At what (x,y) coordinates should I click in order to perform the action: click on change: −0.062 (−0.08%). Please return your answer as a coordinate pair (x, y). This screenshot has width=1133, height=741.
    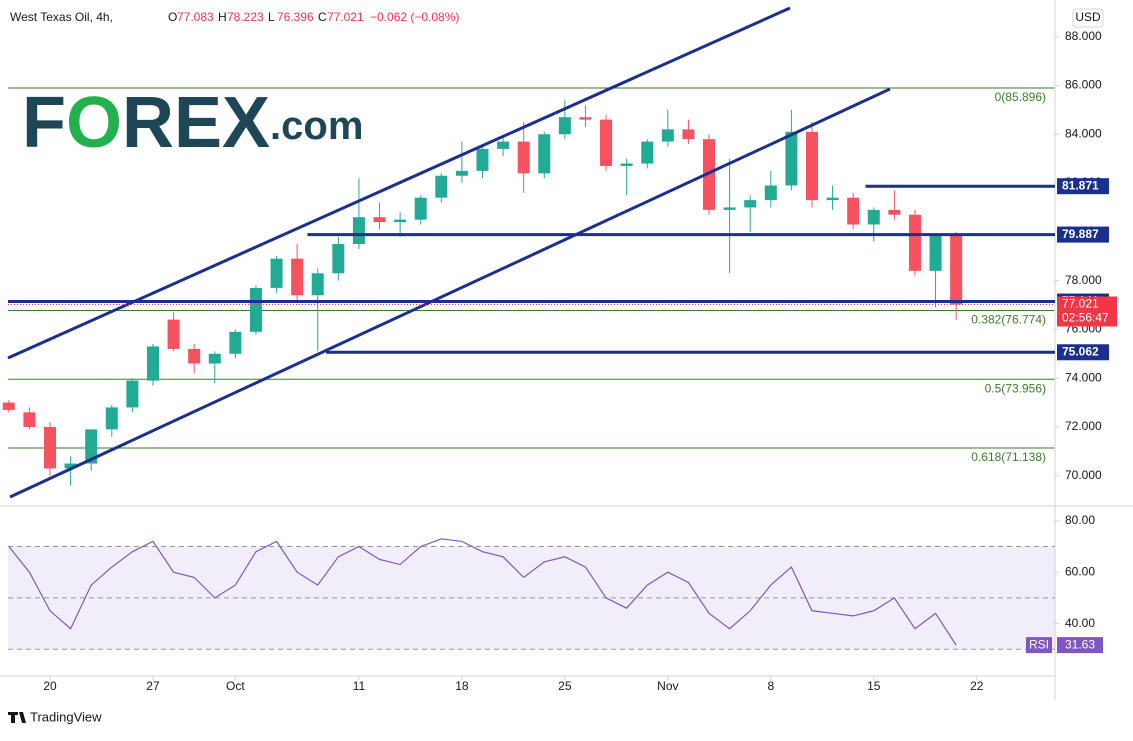
    Looking at the image, I should click on (414, 17).